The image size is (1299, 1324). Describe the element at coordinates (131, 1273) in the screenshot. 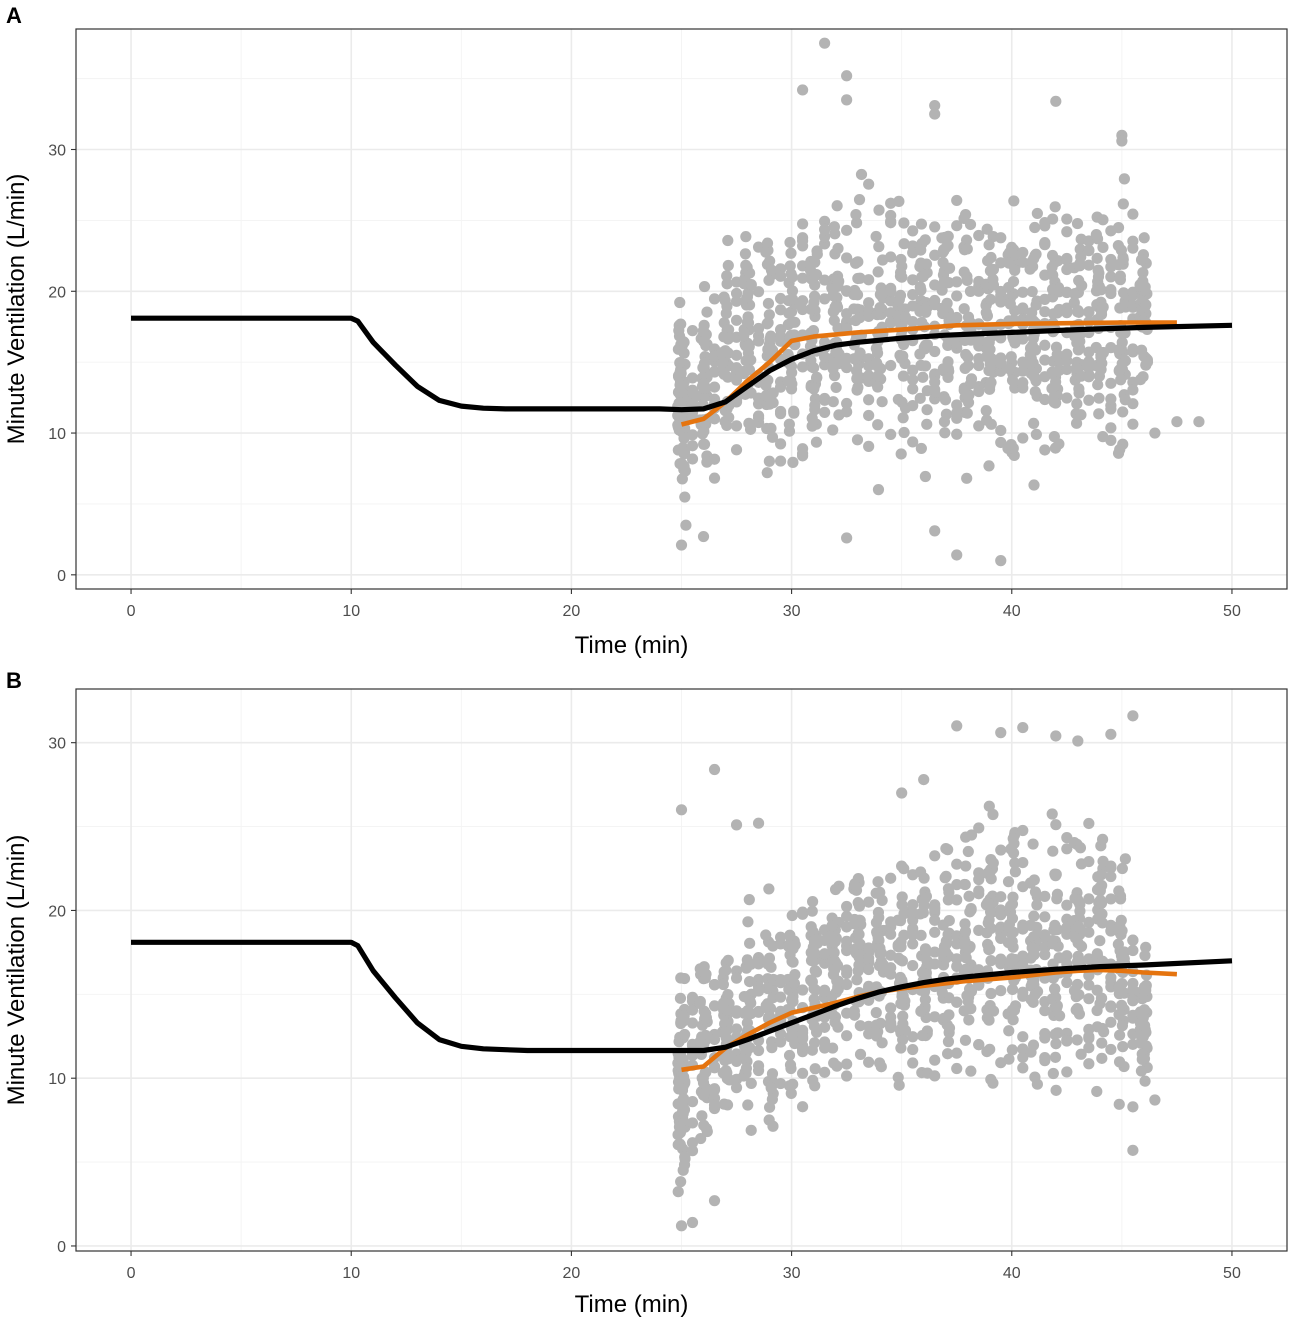

I see `x-tick-label: 0` at that location.